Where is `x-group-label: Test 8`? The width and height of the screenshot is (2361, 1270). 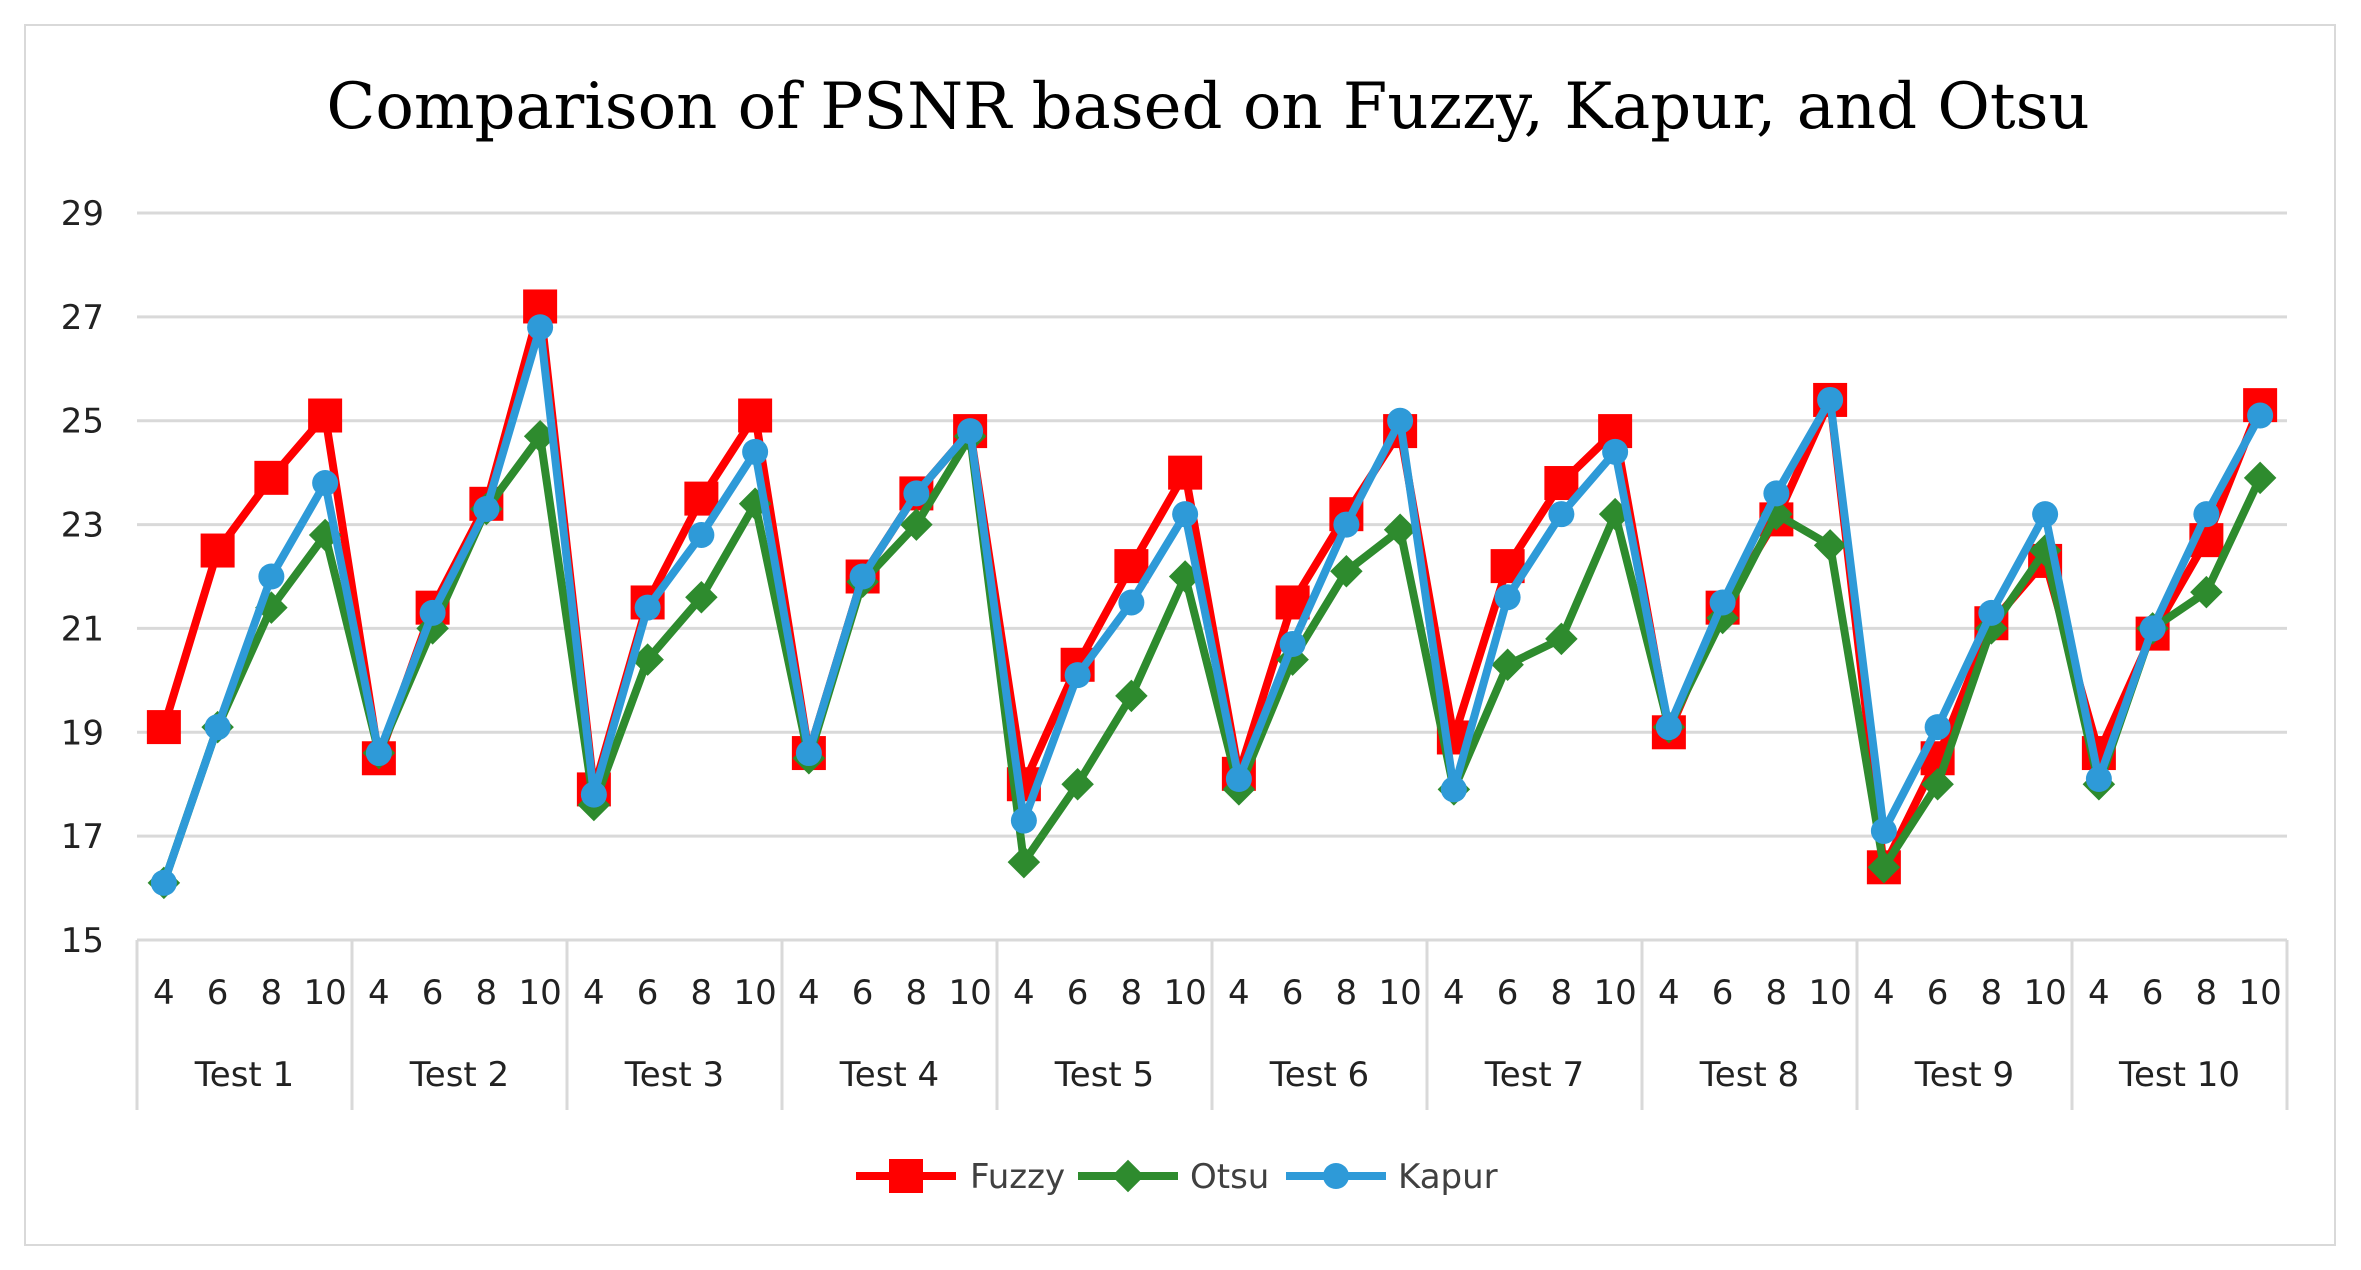 x-group-label: Test 8 is located at coordinates (1749, 1075).